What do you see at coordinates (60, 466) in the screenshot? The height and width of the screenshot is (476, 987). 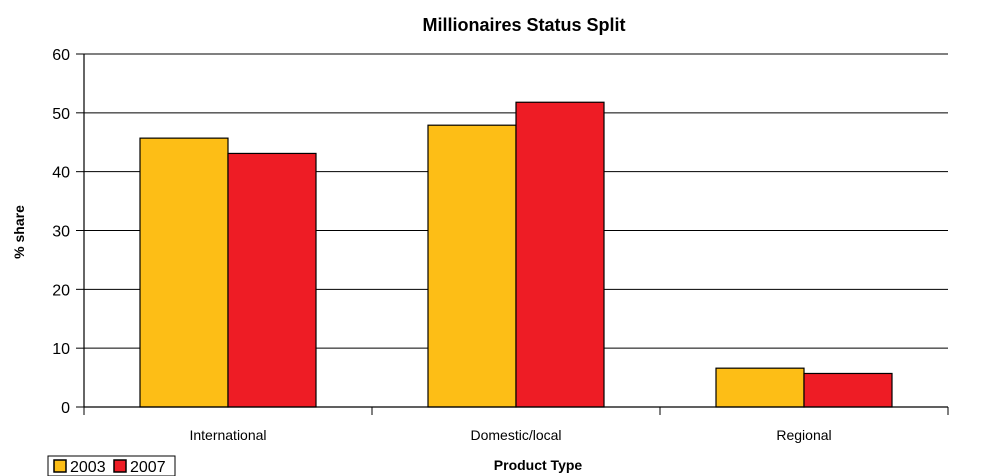 I see `legend-swatch-2003` at bounding box center [60, 466].